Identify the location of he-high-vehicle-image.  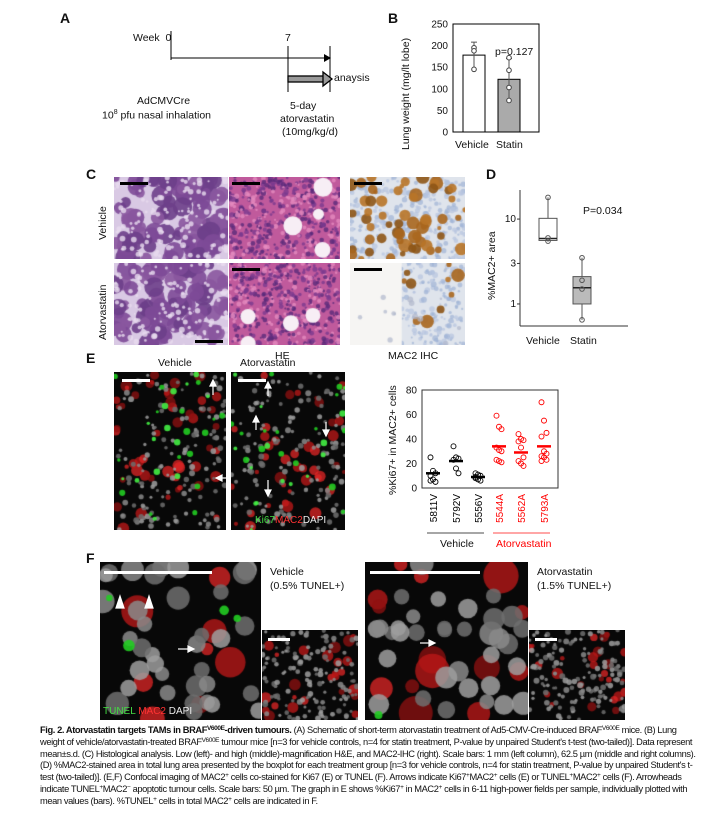
(284, 218).